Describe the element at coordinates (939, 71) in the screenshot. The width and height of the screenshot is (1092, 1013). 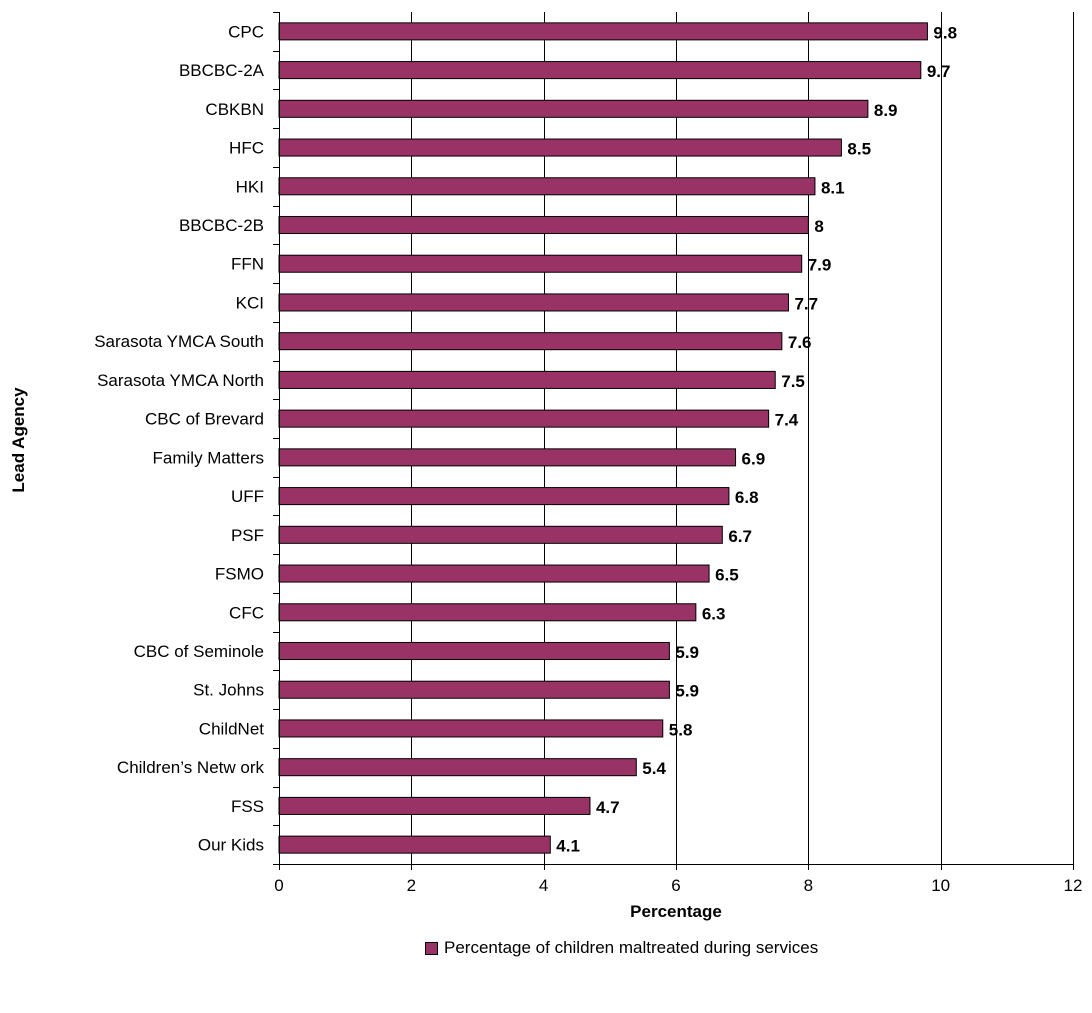
I see `data-label: 9.7` at that location.